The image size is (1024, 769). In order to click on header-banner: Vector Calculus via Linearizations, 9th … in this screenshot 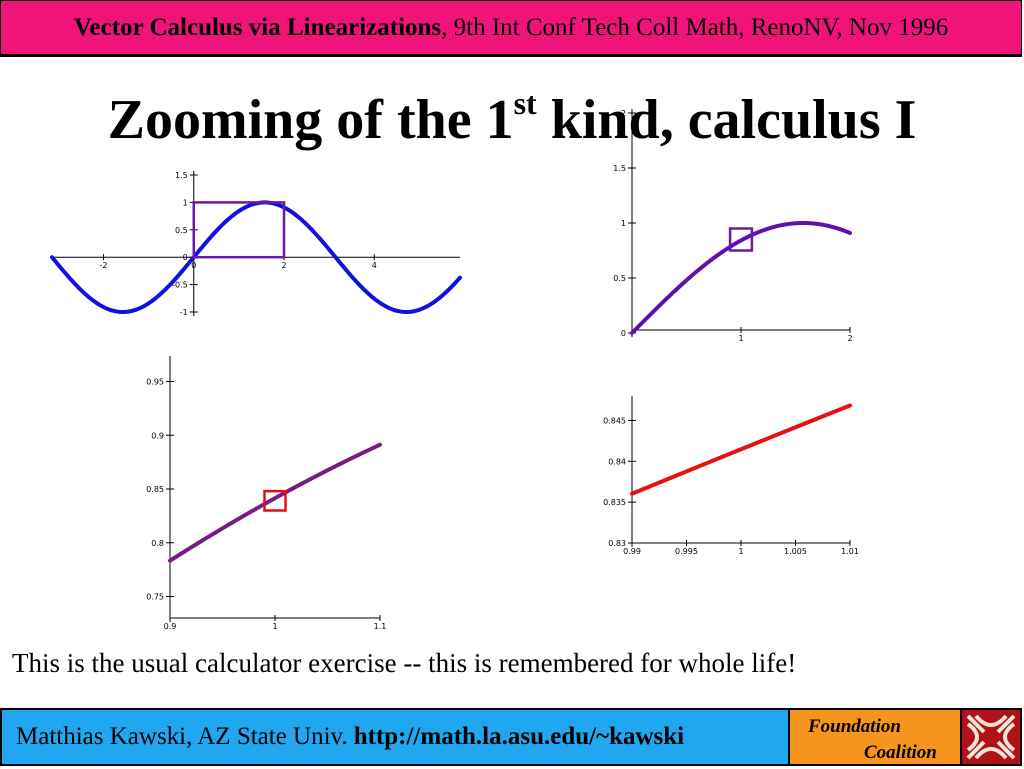, I will do `click(511, 28)`.